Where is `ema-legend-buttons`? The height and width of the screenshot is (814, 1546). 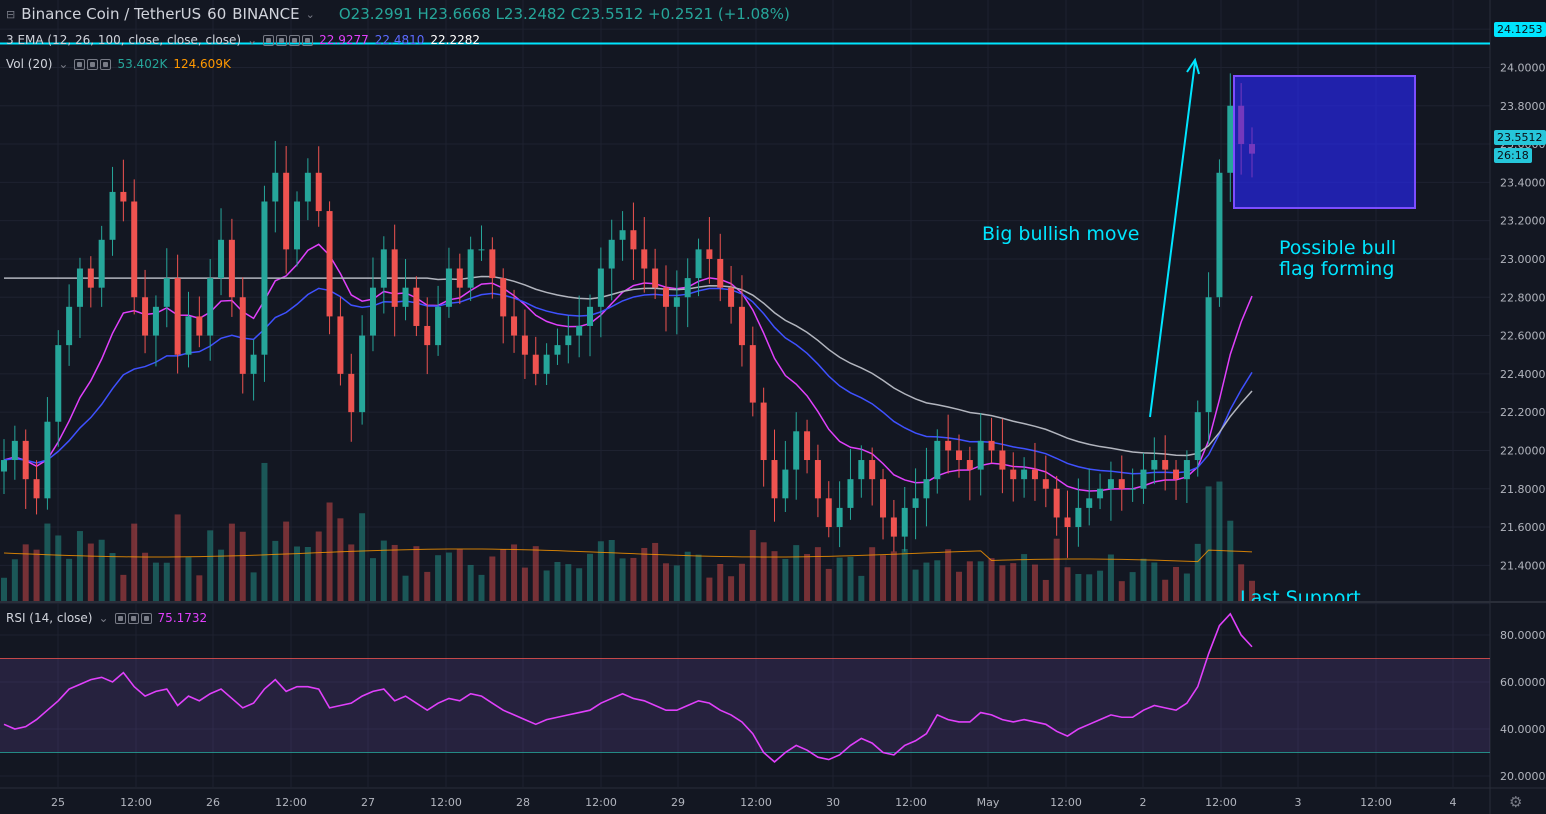 ema-legend-buttons is located at coordinates (288, 40).